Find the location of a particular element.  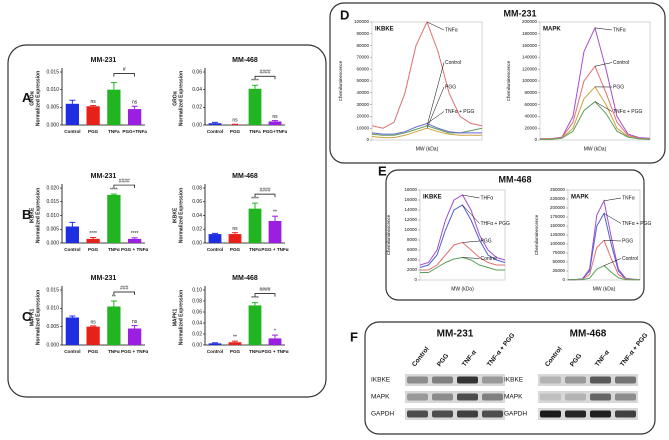

y-tick-label: 70000 is located at coordinates (362, 57).